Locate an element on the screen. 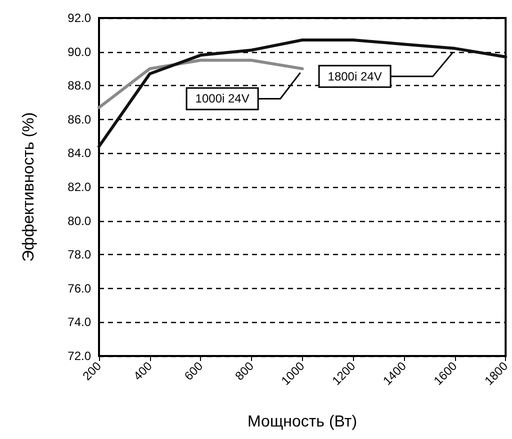  x-tick-label: 400 is located at coordinates (143, 371).